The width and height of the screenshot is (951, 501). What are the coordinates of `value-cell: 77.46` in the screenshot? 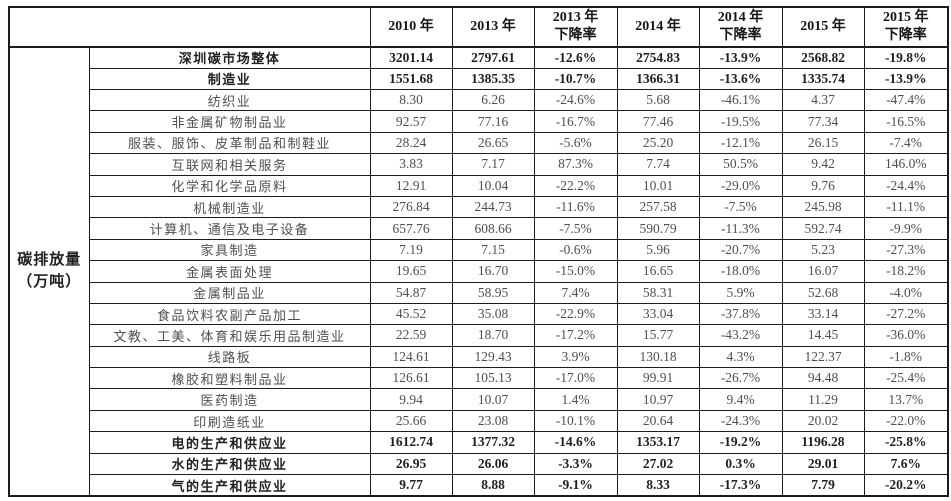 It's located at (658, 121).